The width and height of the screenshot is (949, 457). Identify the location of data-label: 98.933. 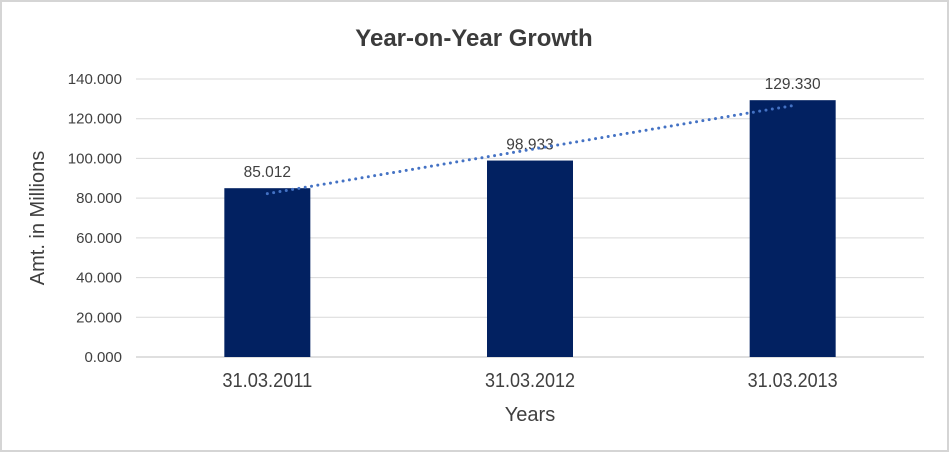
(529, 145).